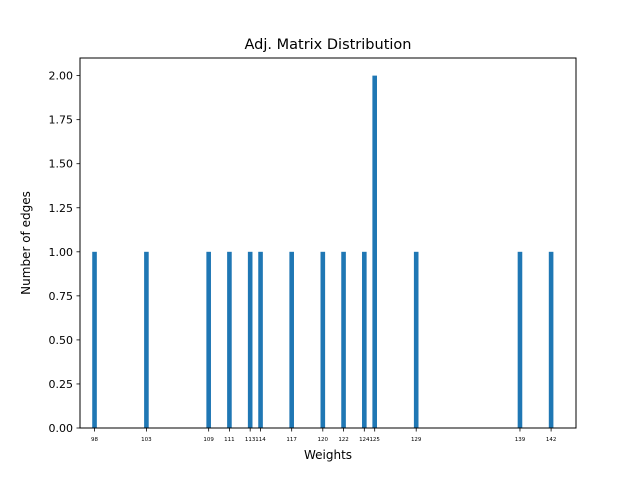 The width and height of the screenshot is (640, 484). Describe the element at coordinates (229, 440) in the screenshot. I see `x-tick-label: 111` at that location.